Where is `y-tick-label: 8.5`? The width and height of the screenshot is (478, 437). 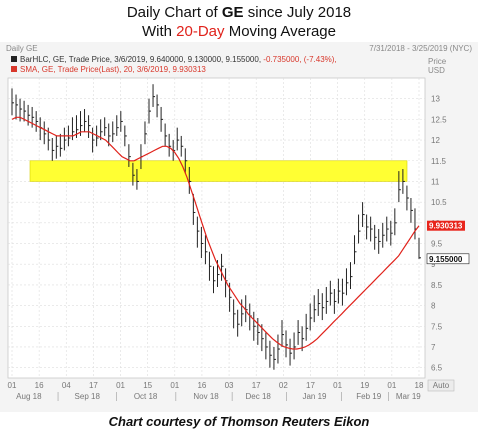 y-tick-label: 8.5 is located at coordinates (437, 285).